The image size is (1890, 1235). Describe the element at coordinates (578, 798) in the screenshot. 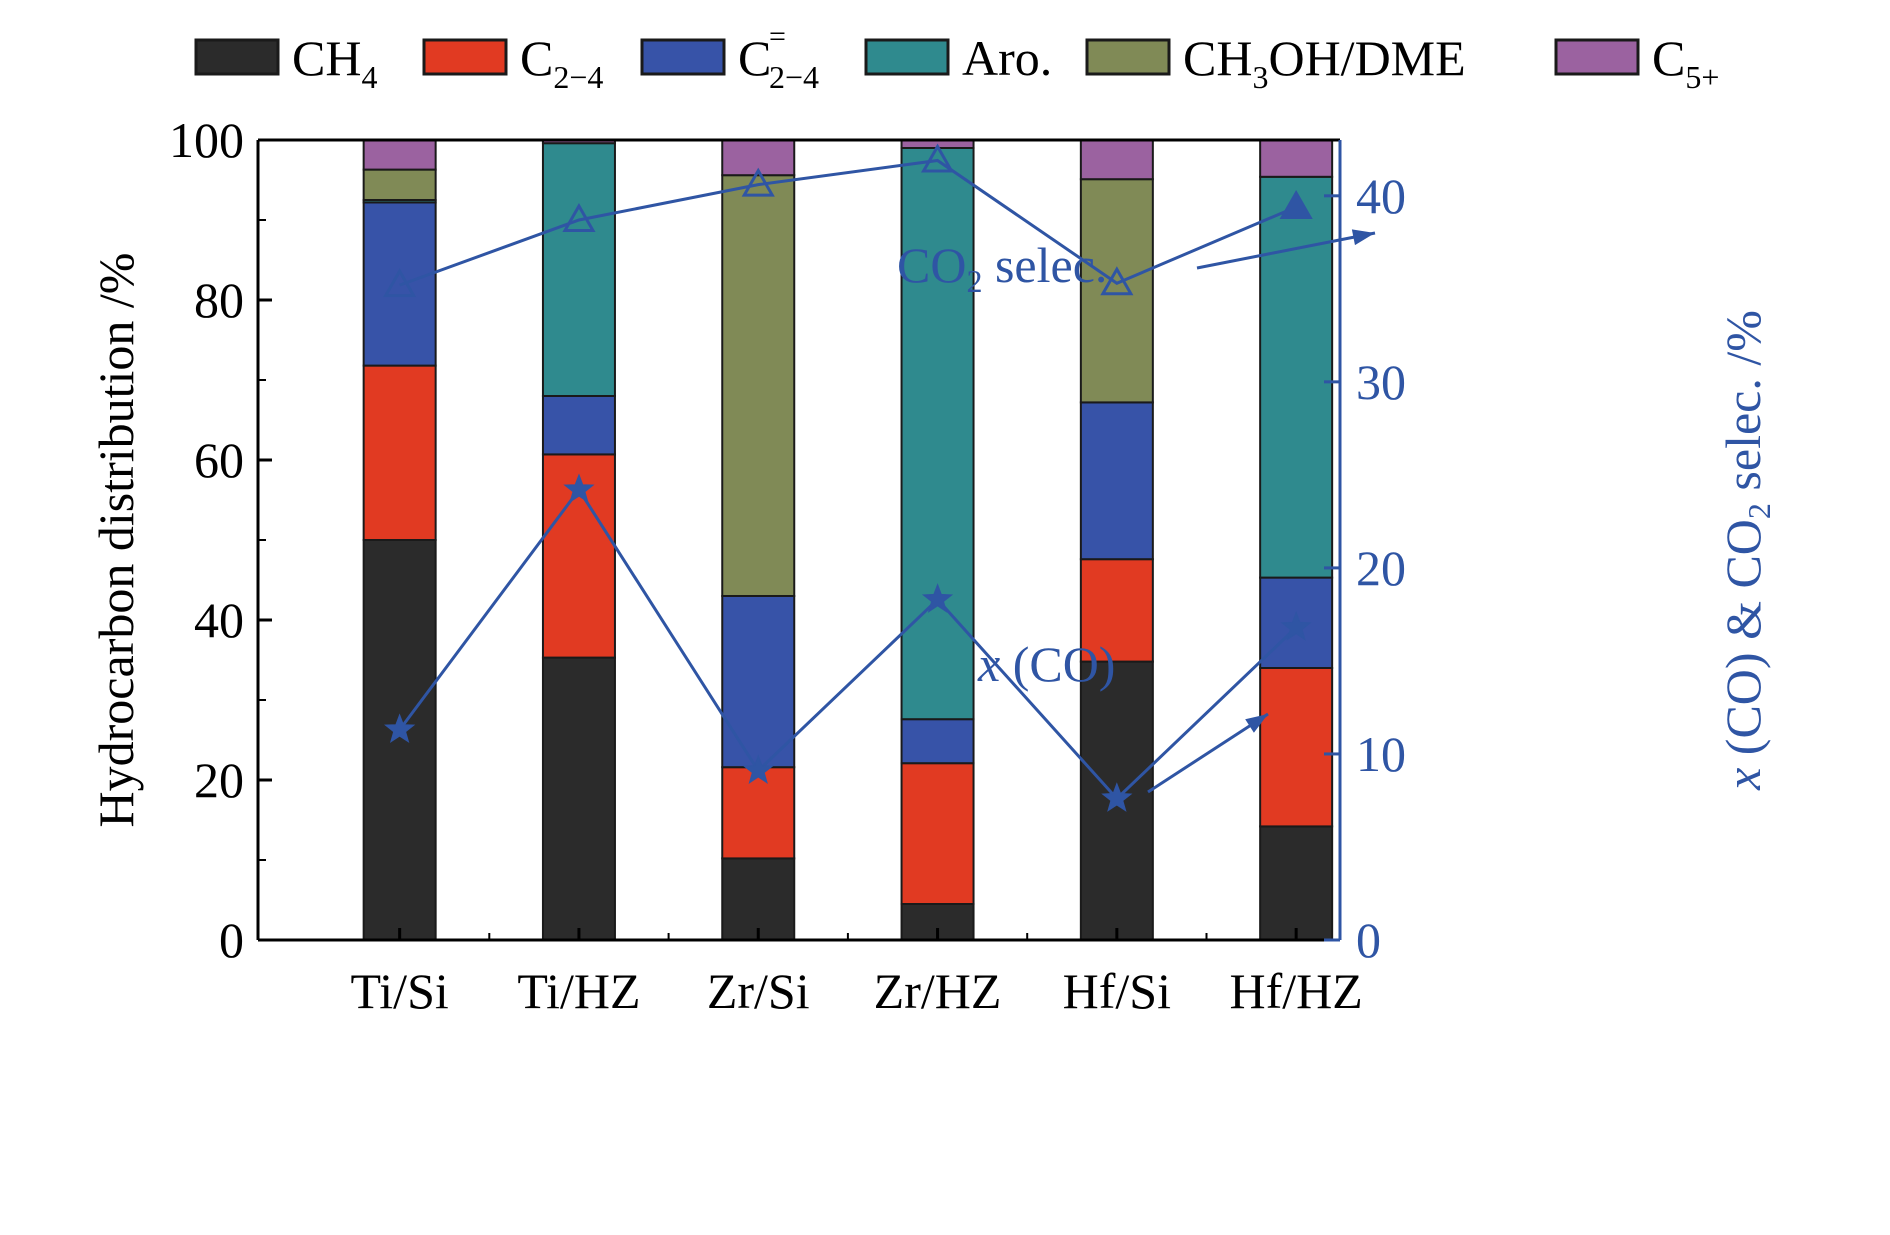

I see `bar-segment-ch4-ti-hz` at that location.